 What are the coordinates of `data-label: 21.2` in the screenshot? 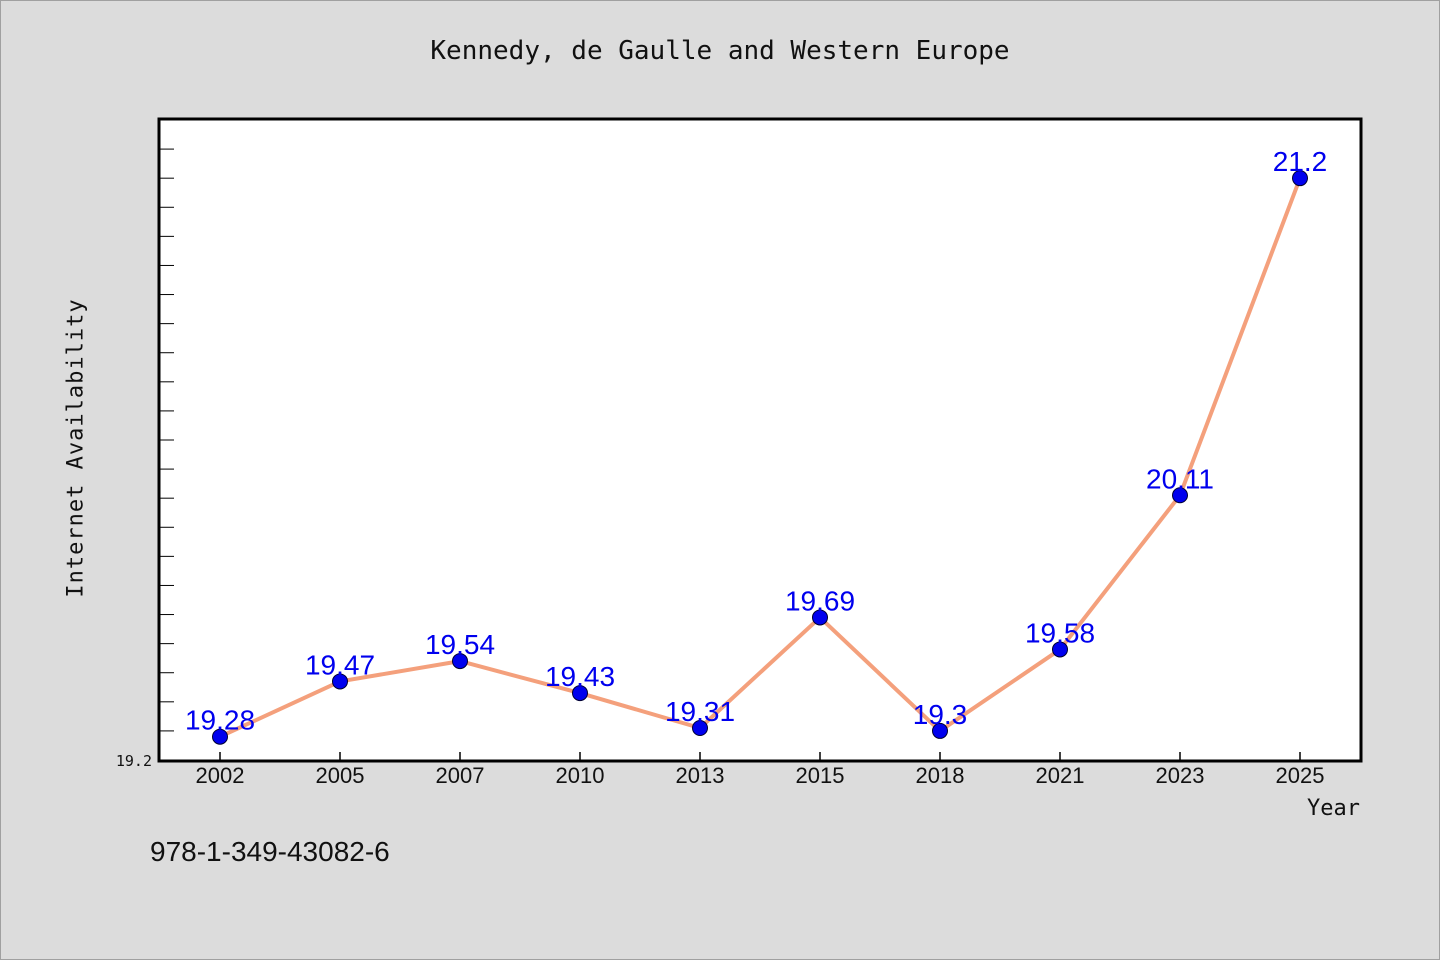 It's located at (1300, 161).